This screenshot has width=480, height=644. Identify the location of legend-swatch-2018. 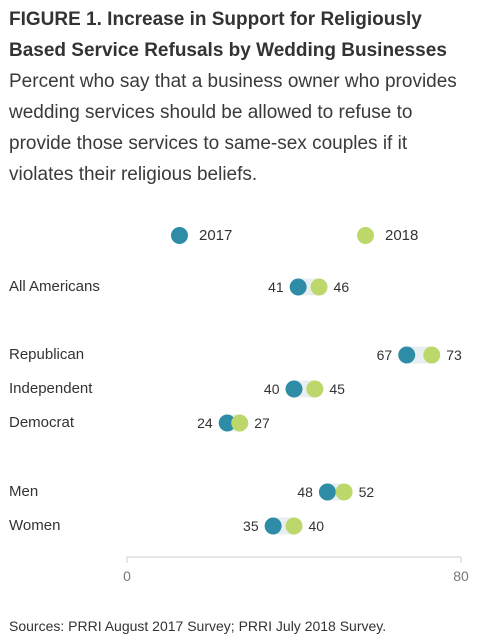
(365, 235).